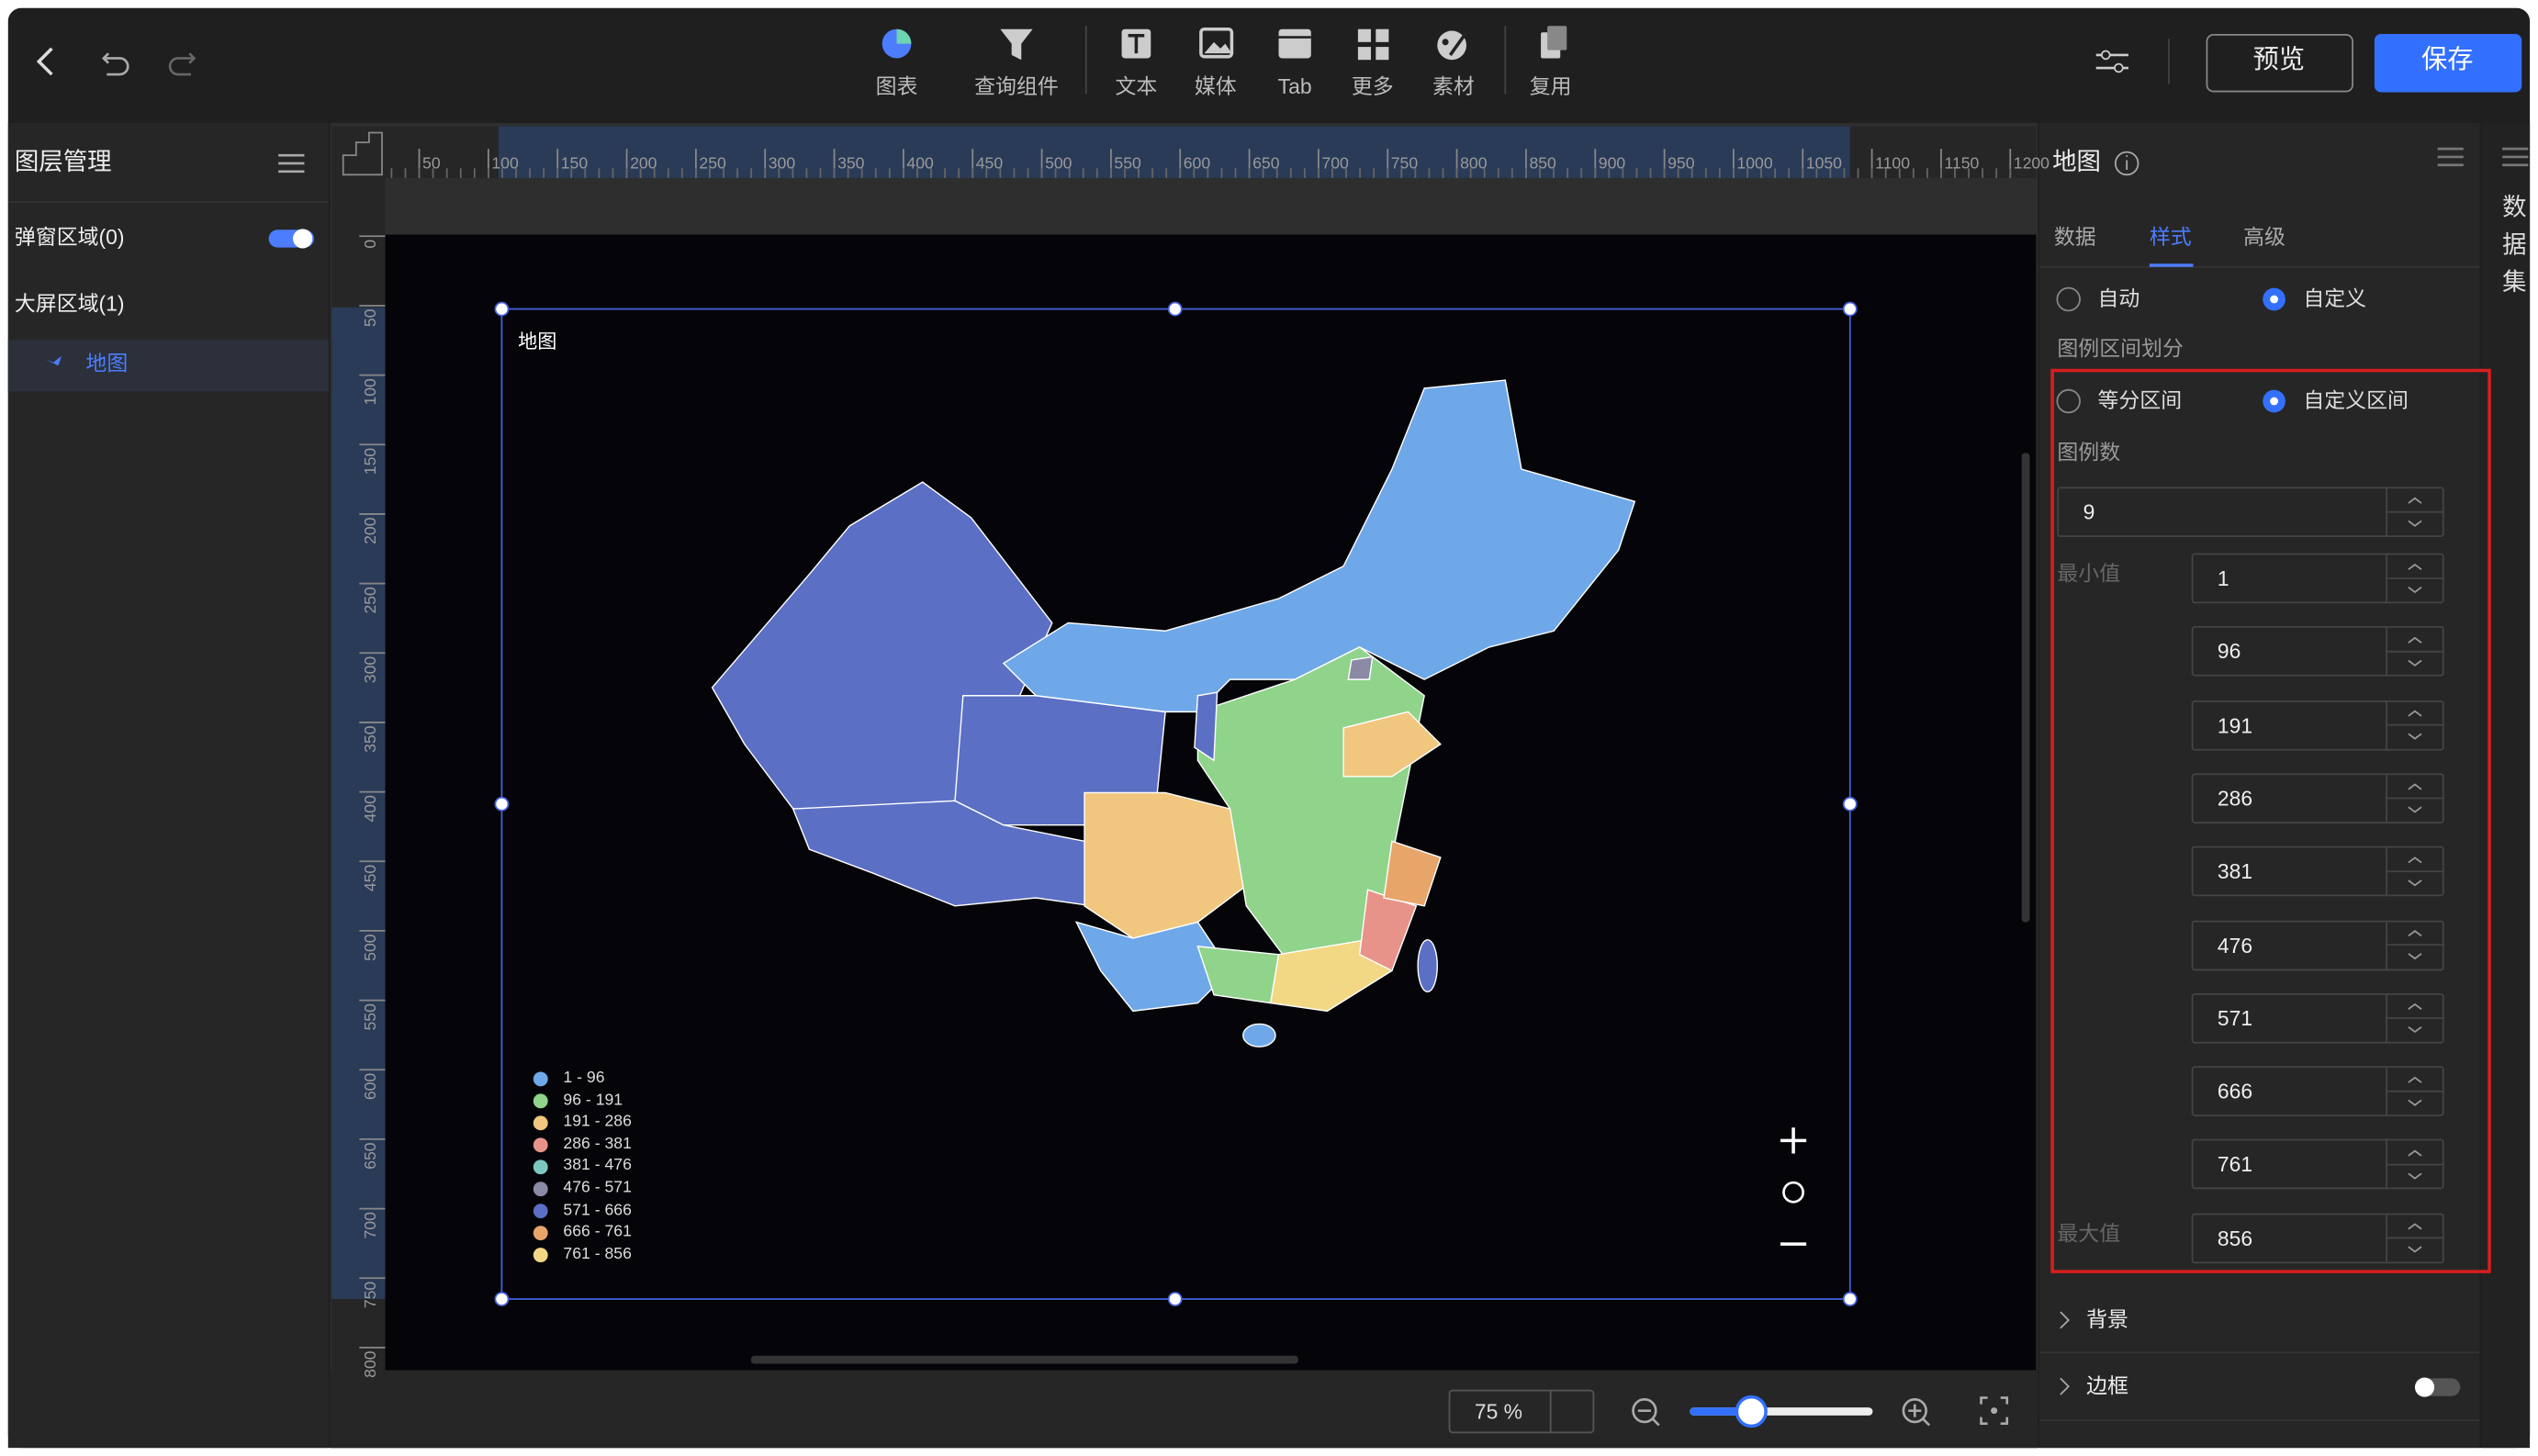 The height and width of the screenshot is (1456, 2538). Describe the element at coordinates (370, 878) in the screenshot. I see `ruler-label: 450` at that location.